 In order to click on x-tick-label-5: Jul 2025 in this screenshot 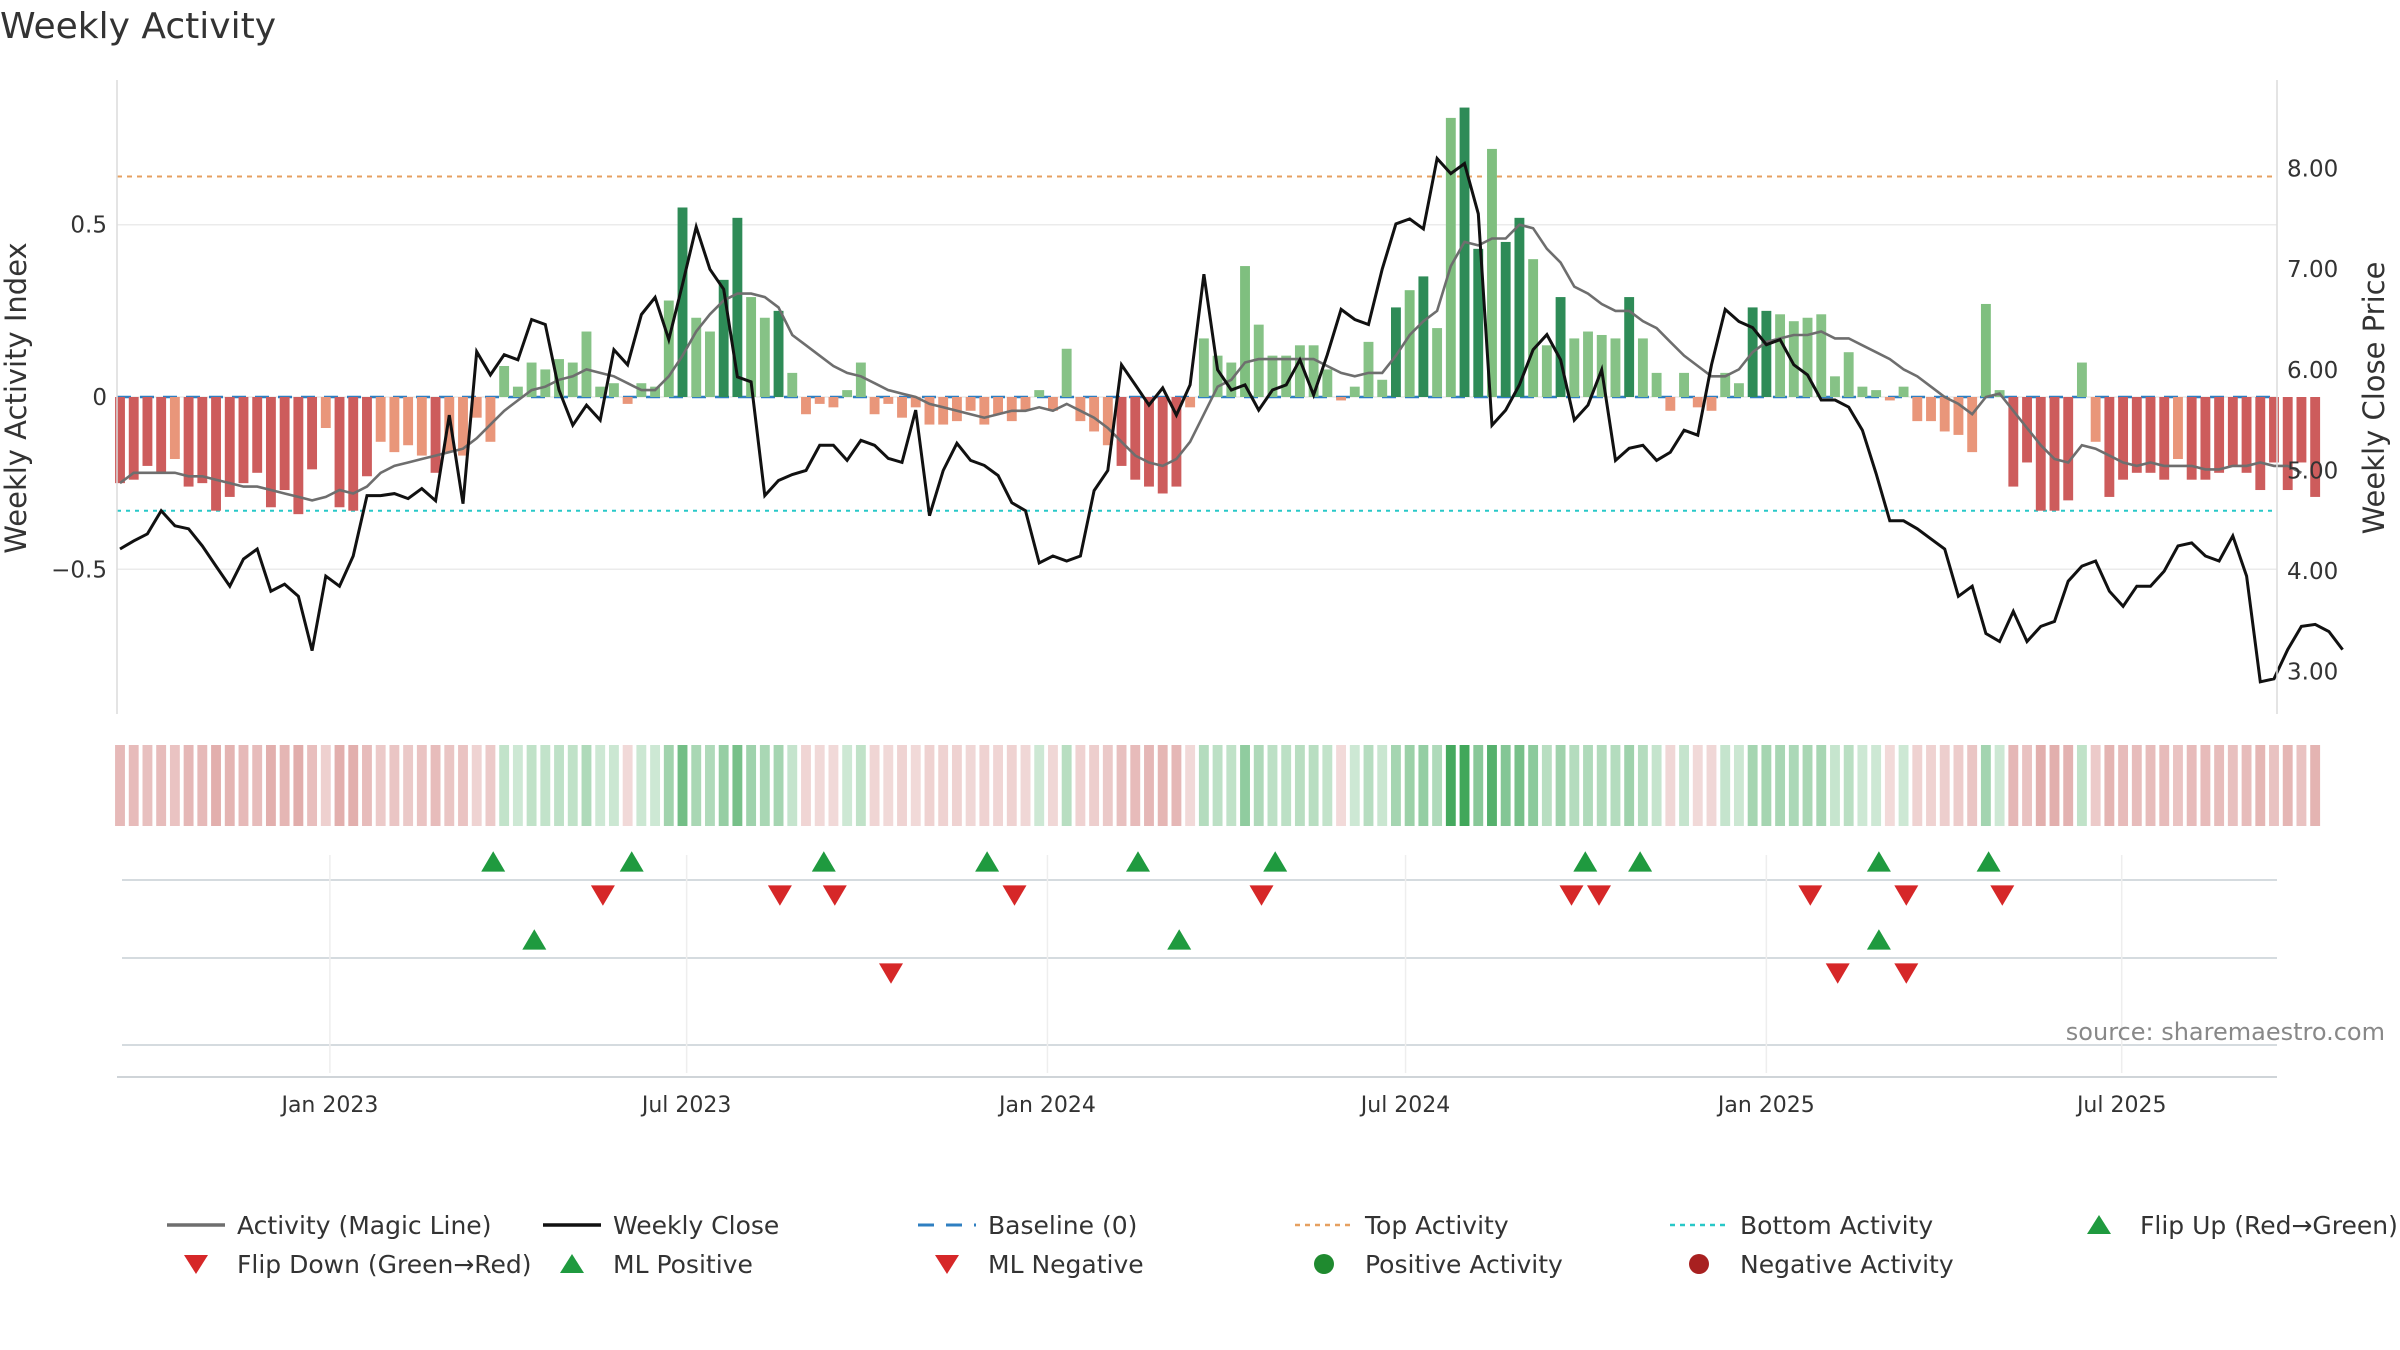, I will do `click(2121, 1105)`.